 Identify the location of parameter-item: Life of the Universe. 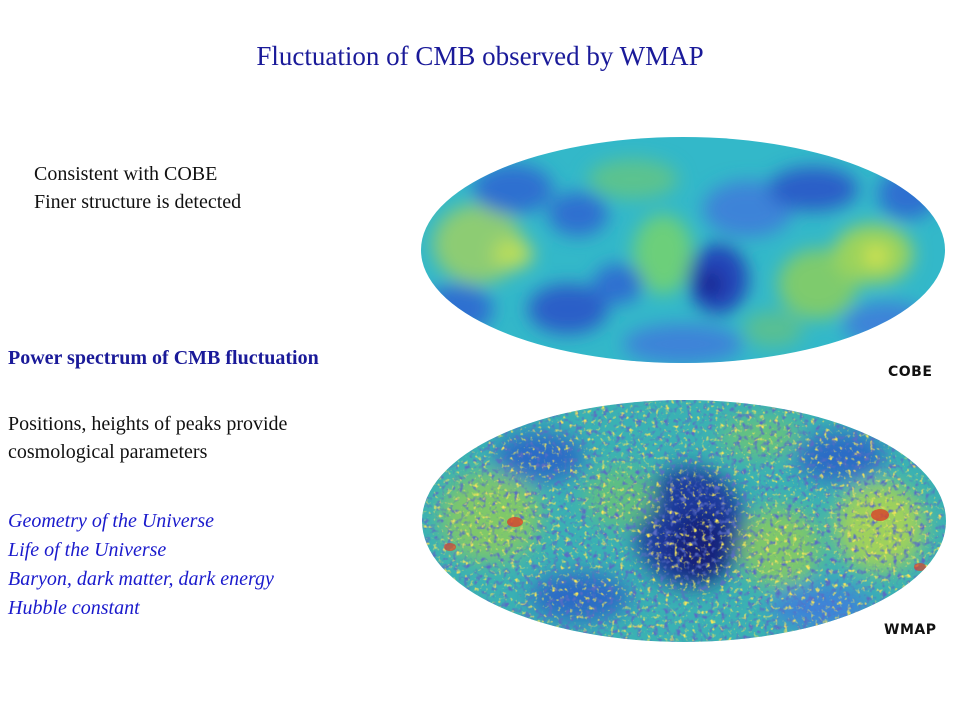
(87, 550).